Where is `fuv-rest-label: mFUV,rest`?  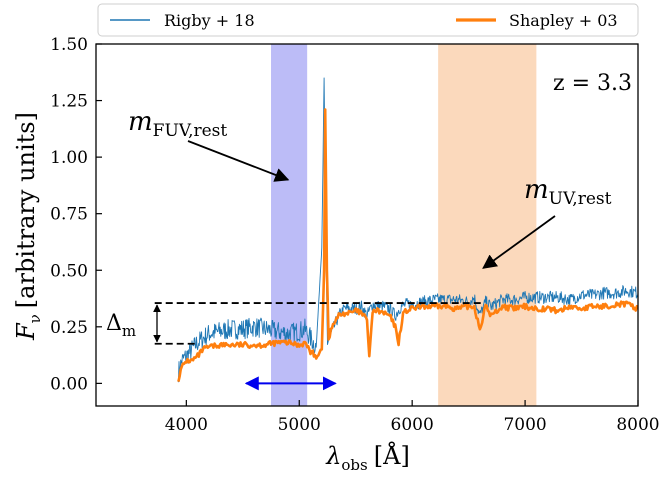 fuv-rest-label: mFUV,rest is located at coordinates (177, 124).